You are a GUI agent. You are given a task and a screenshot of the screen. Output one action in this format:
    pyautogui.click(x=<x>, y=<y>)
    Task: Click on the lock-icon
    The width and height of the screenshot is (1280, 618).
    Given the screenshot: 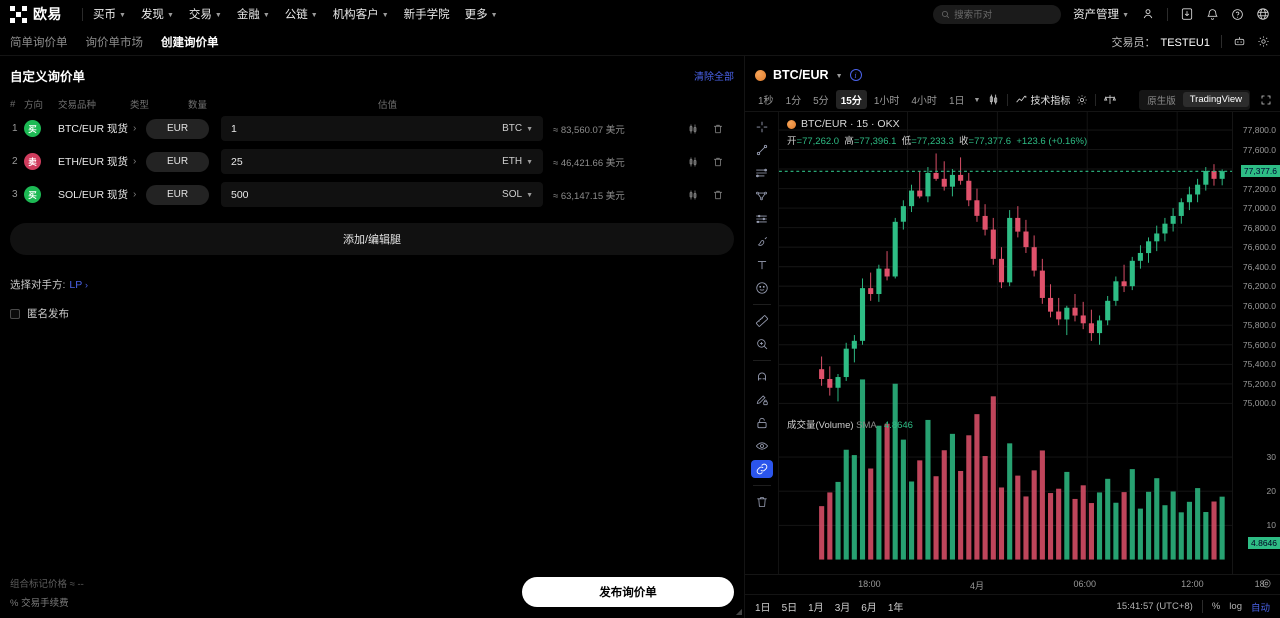 What is the action you would take?
    pyautogui.click(x=762, y=423)
    